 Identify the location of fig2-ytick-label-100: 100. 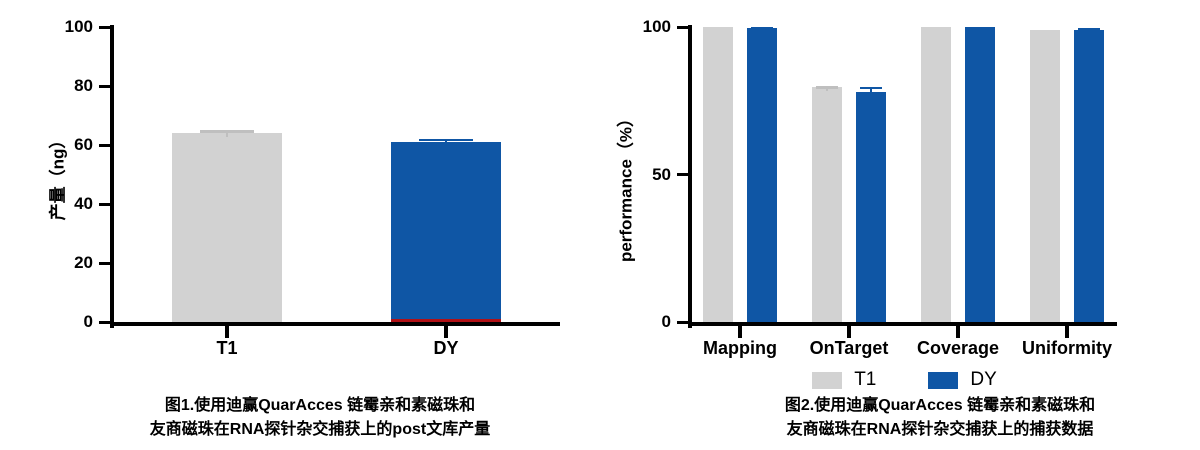
(656, 26).